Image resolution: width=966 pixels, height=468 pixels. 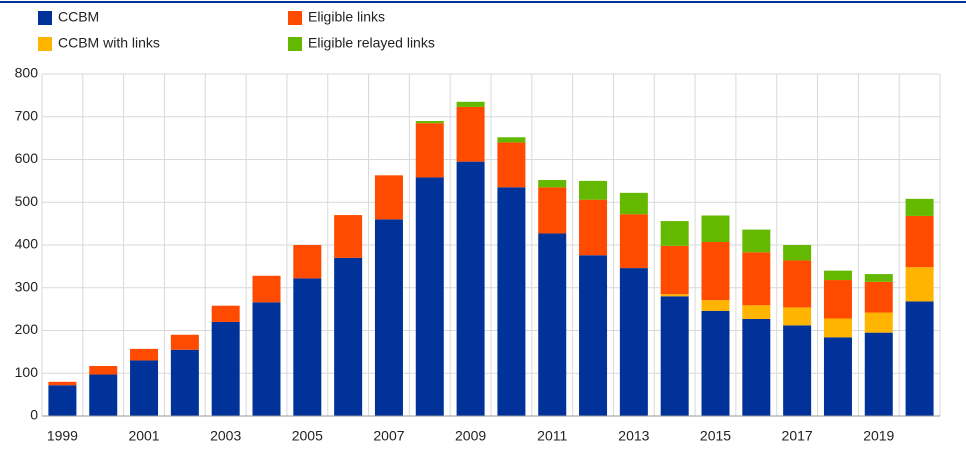 I want to click on y-tick-label: 600, so click(x=27, y=158).